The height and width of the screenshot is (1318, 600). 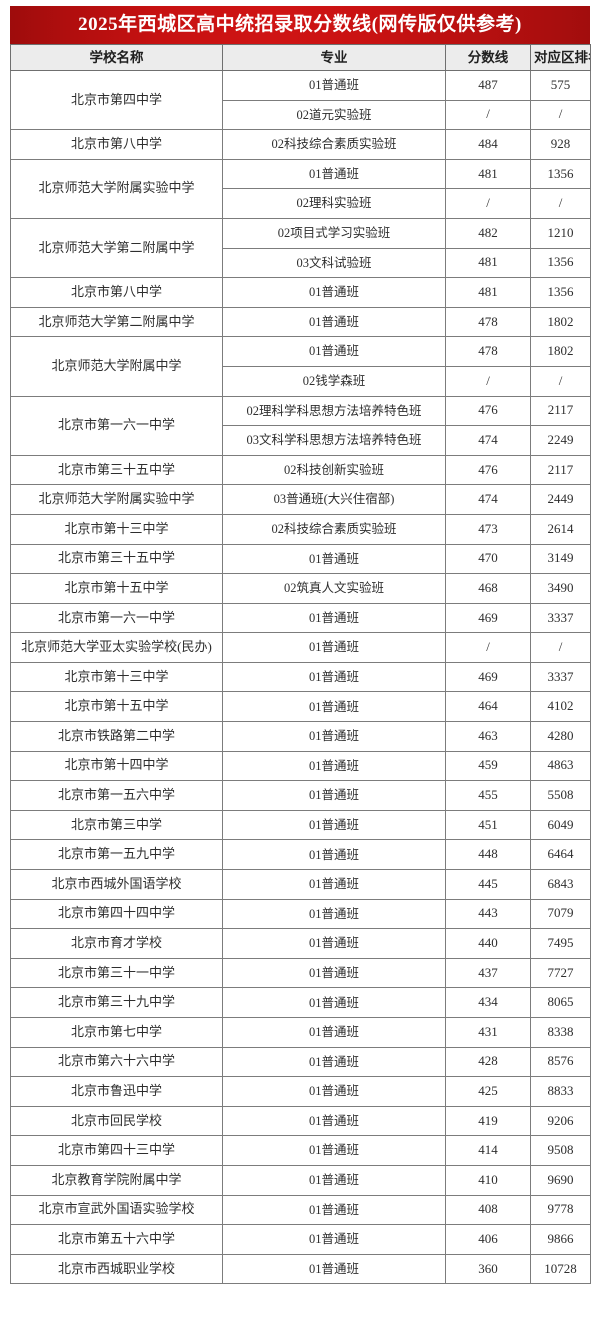 I want to click on cell-school-name: 北京市第三中学, so click(x=116, y=825).